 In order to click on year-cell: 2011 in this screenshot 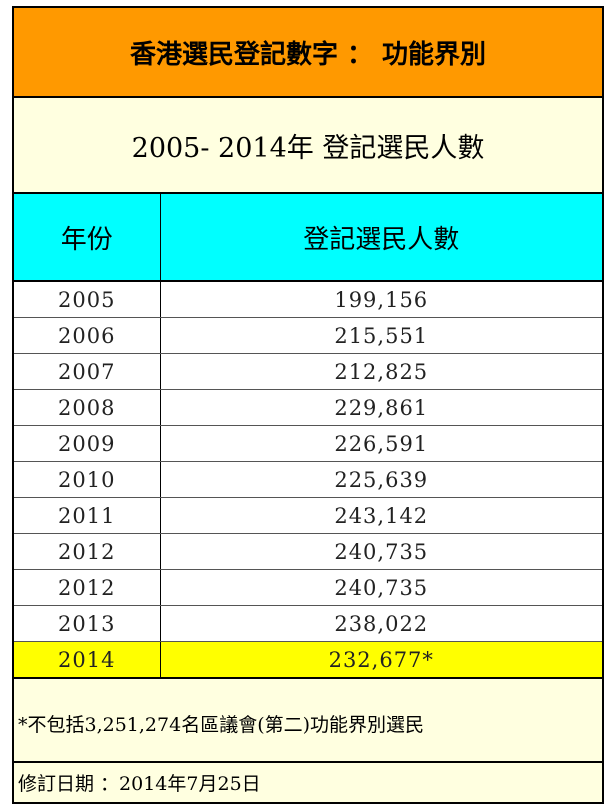, I will do `click(87, 515)`.